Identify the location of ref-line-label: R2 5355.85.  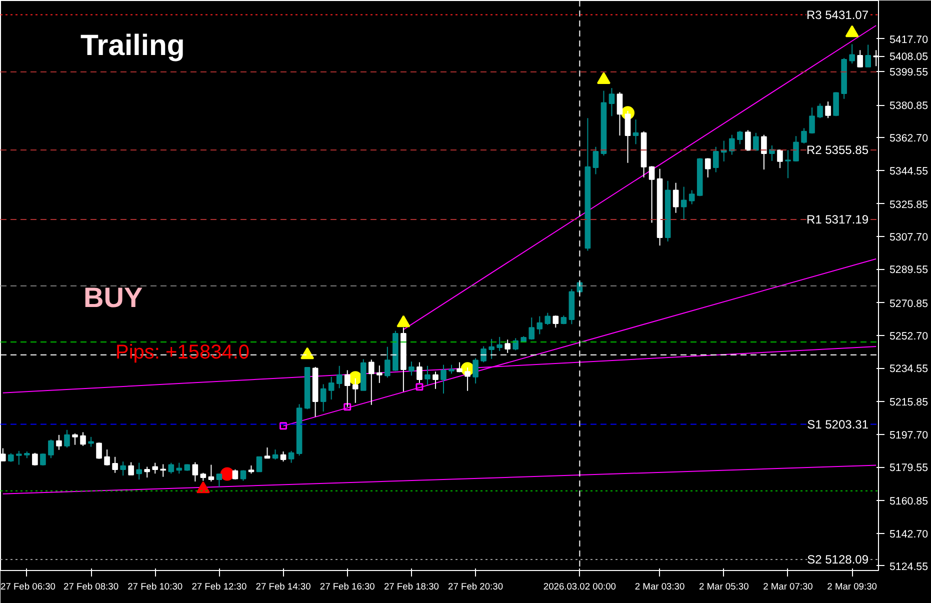
(837, 150).